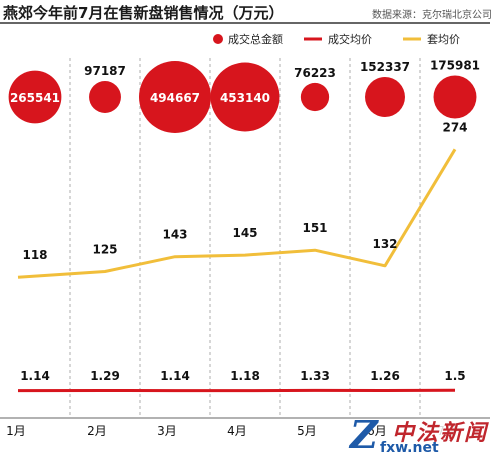 The width and height of the screenshot is (500, 458). I want to click on x-tick-label: 7月, so click(447, 431).